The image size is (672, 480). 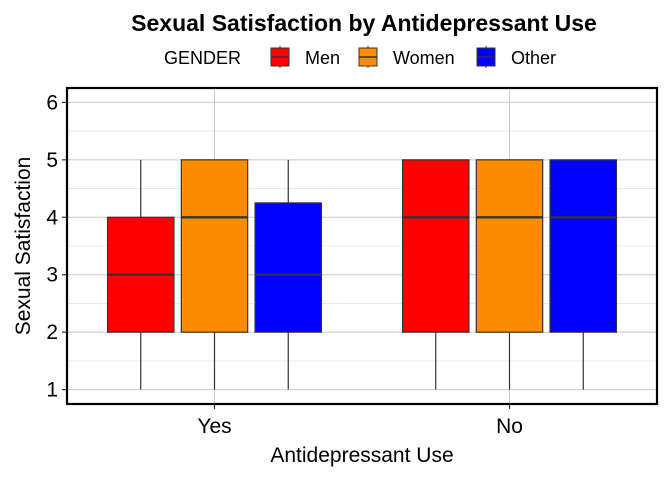 I want to click on legend-item-women: Women, so click(x=406, y=57).